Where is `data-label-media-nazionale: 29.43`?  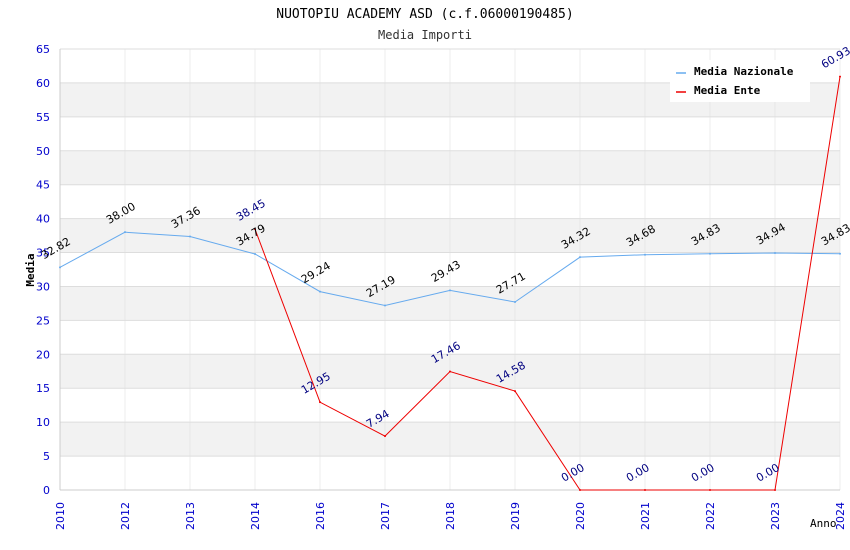
data-label-media-nazionale: 29.43 is located at coordinates (446, 271).